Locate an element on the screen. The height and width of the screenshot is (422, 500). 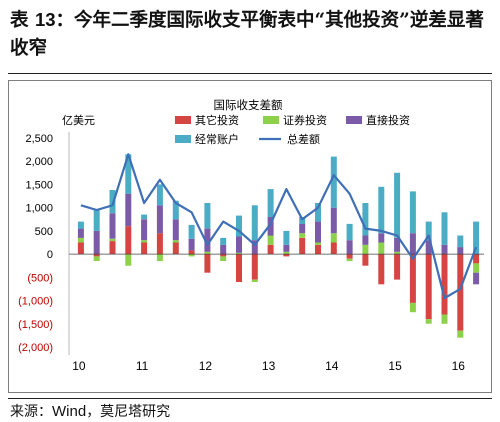
x-tick-label: 16 is located at coordinates (459, 366).